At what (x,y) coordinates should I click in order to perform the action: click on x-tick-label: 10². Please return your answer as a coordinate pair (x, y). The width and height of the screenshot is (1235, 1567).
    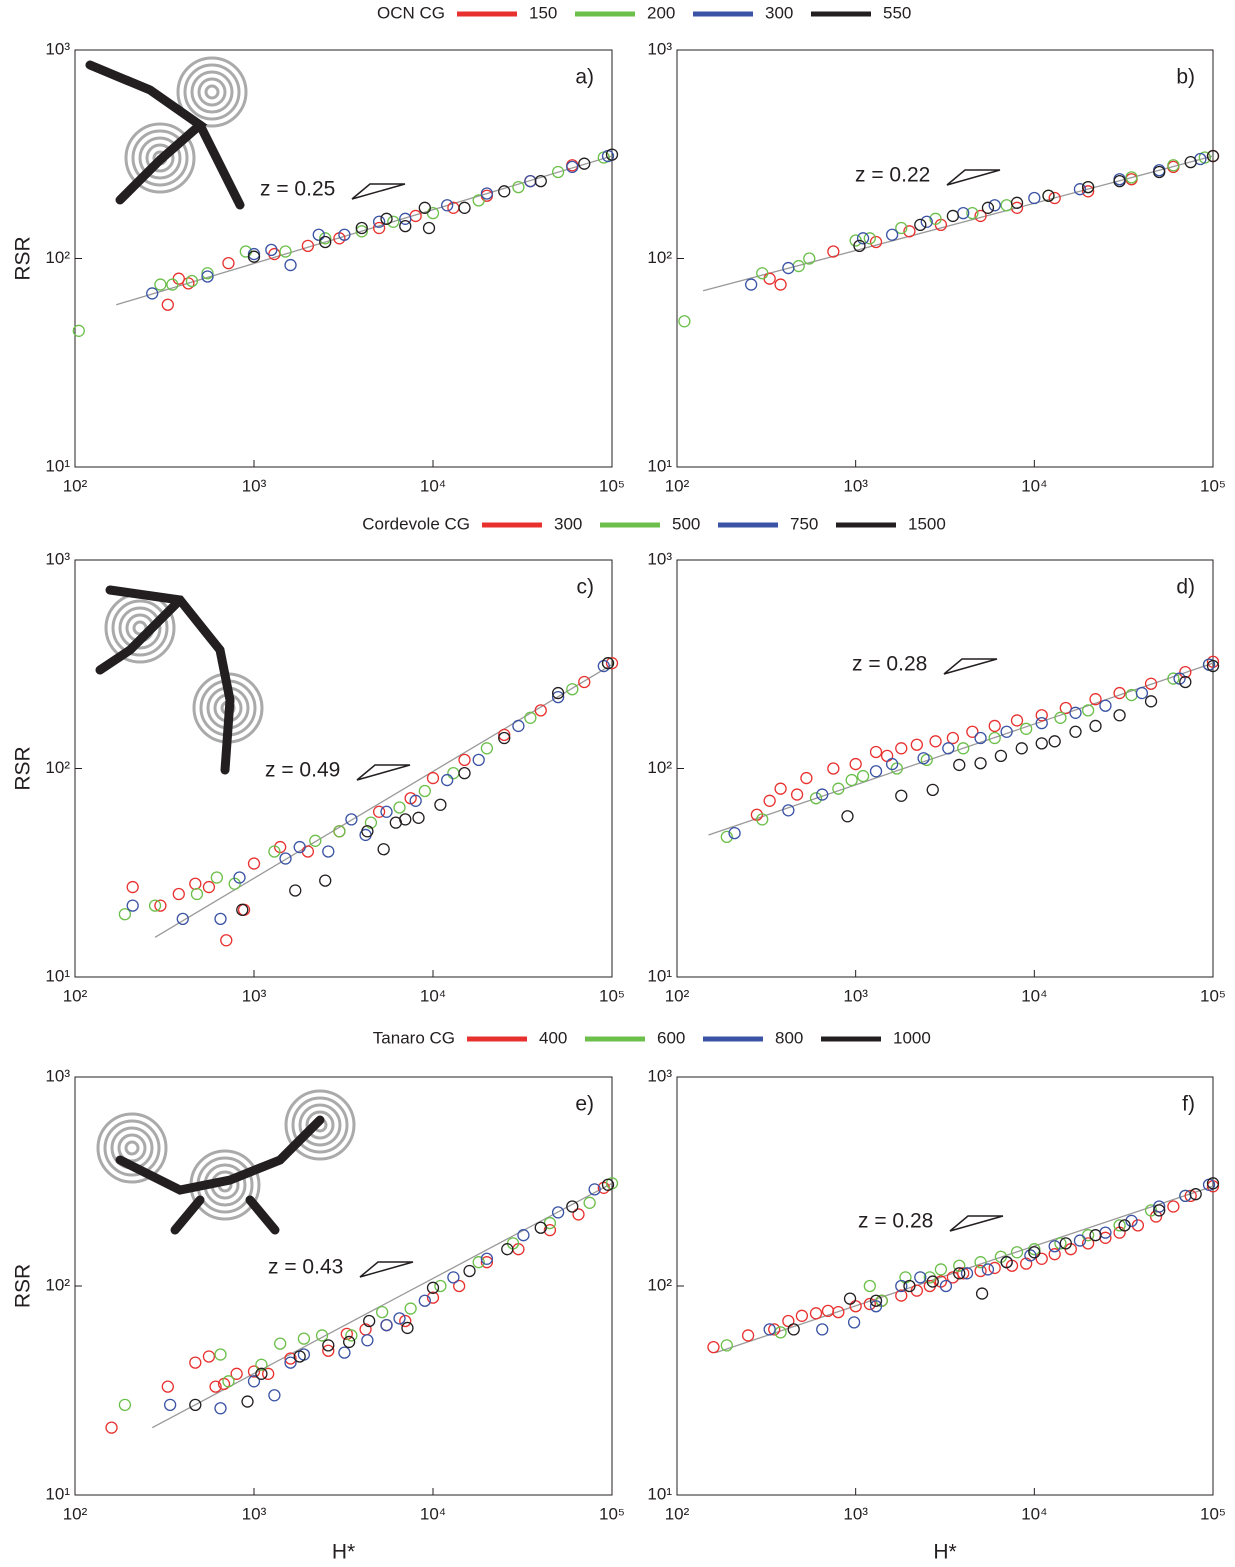
    Looking at the image, I should click on (677, 1513).